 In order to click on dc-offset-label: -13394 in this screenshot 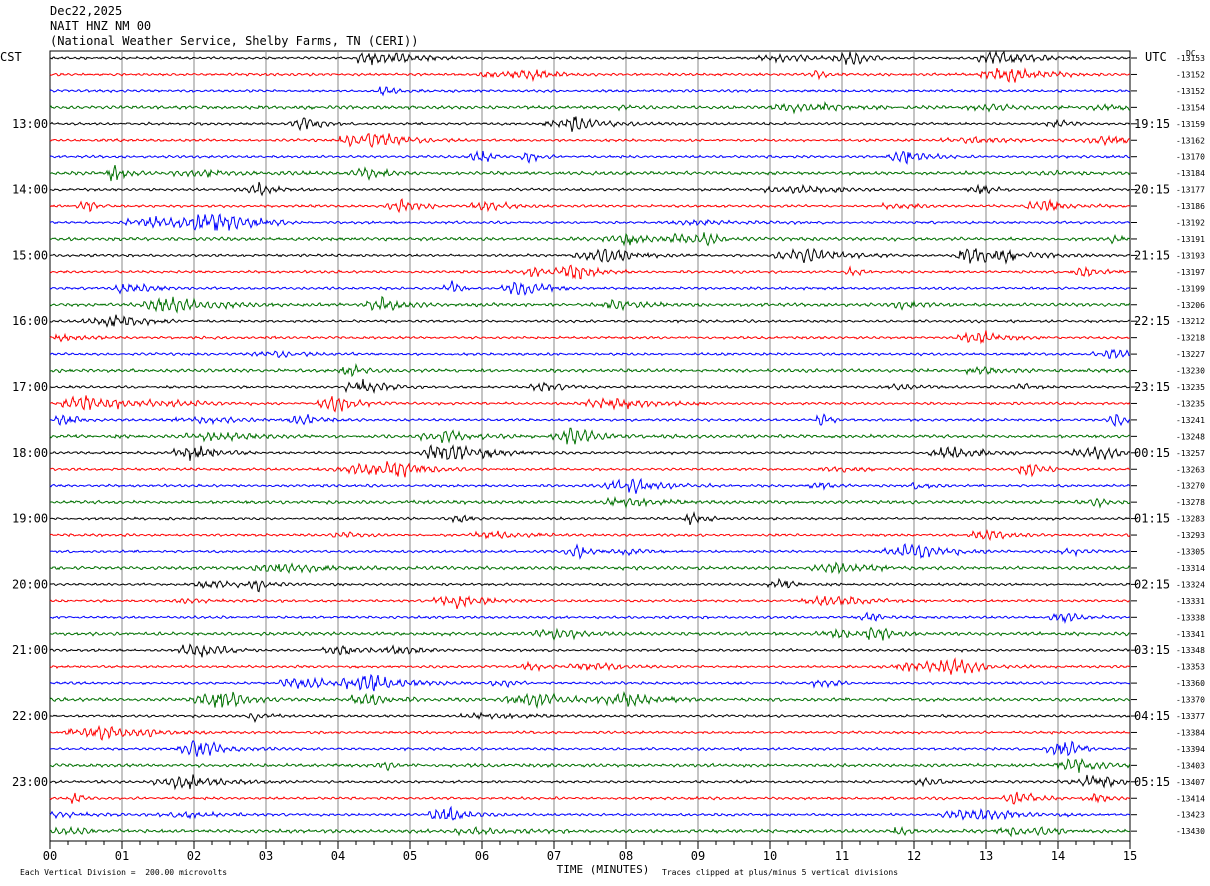, I will do `click(1190, 749)`.